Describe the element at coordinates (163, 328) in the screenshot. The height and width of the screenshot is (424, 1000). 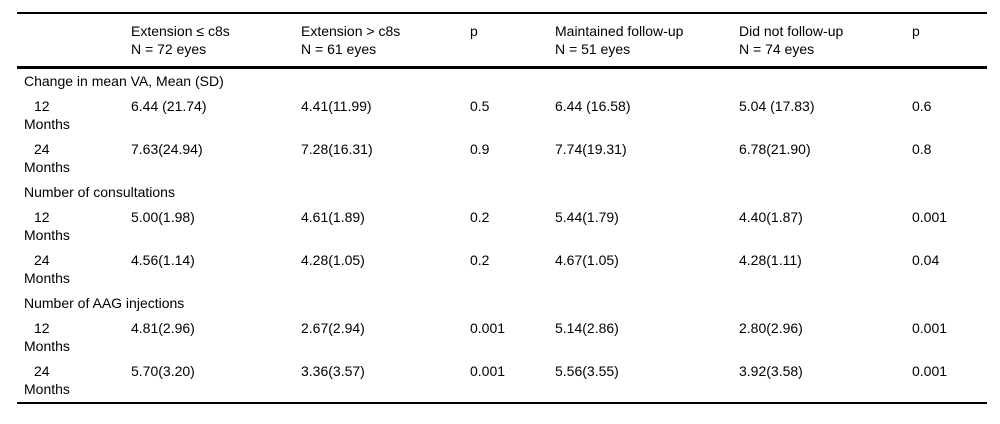
I see `value-cell: 4.81(2.96)` at that location.